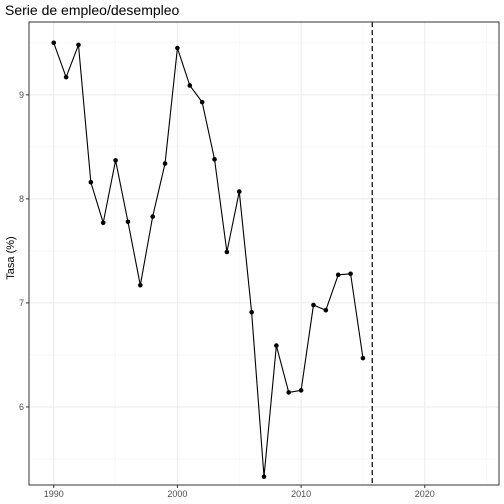  I want to click on x-tick-label: 2010, so click(301, 494).